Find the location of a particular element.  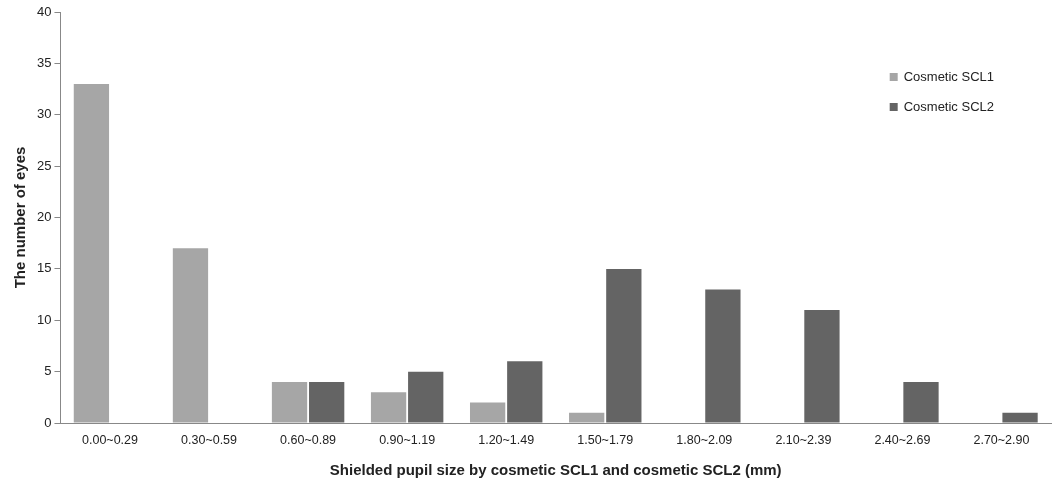

y-tick-label: 0 is located at coordinates (48, 422).